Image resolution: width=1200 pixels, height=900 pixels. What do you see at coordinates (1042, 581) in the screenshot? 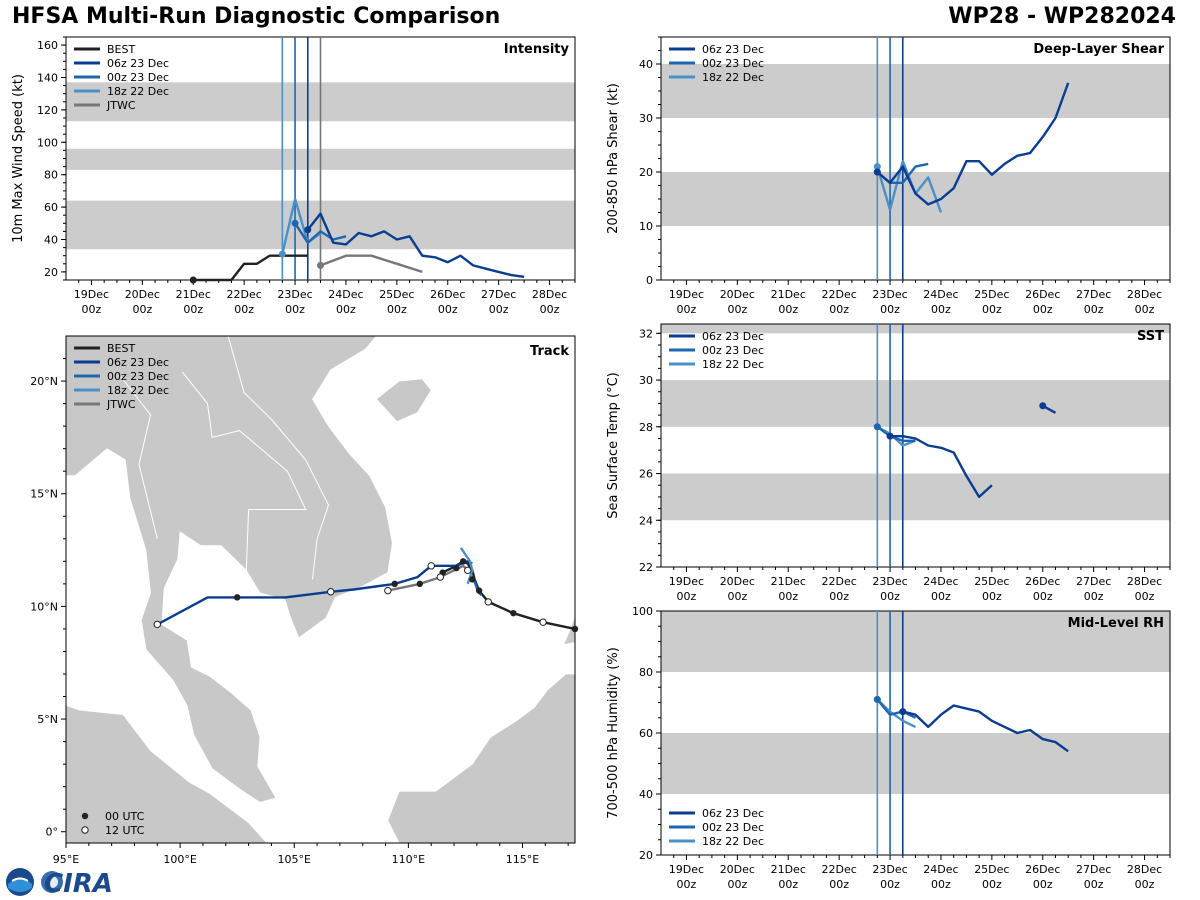
I see `sst-xtick-label: 26Dec` at bounding box center [1042, 581].